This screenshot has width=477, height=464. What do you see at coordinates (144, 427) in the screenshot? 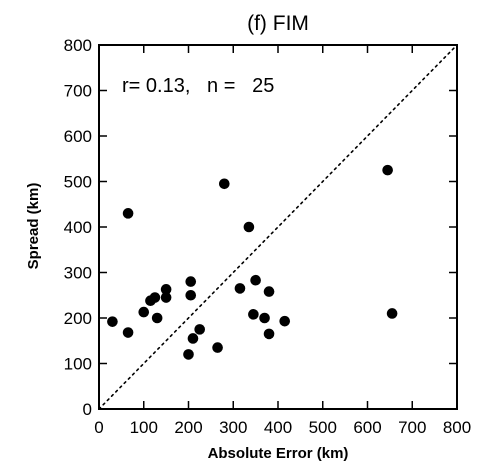
I see `x-tick-label: 100` at bounding box center [144, 427].